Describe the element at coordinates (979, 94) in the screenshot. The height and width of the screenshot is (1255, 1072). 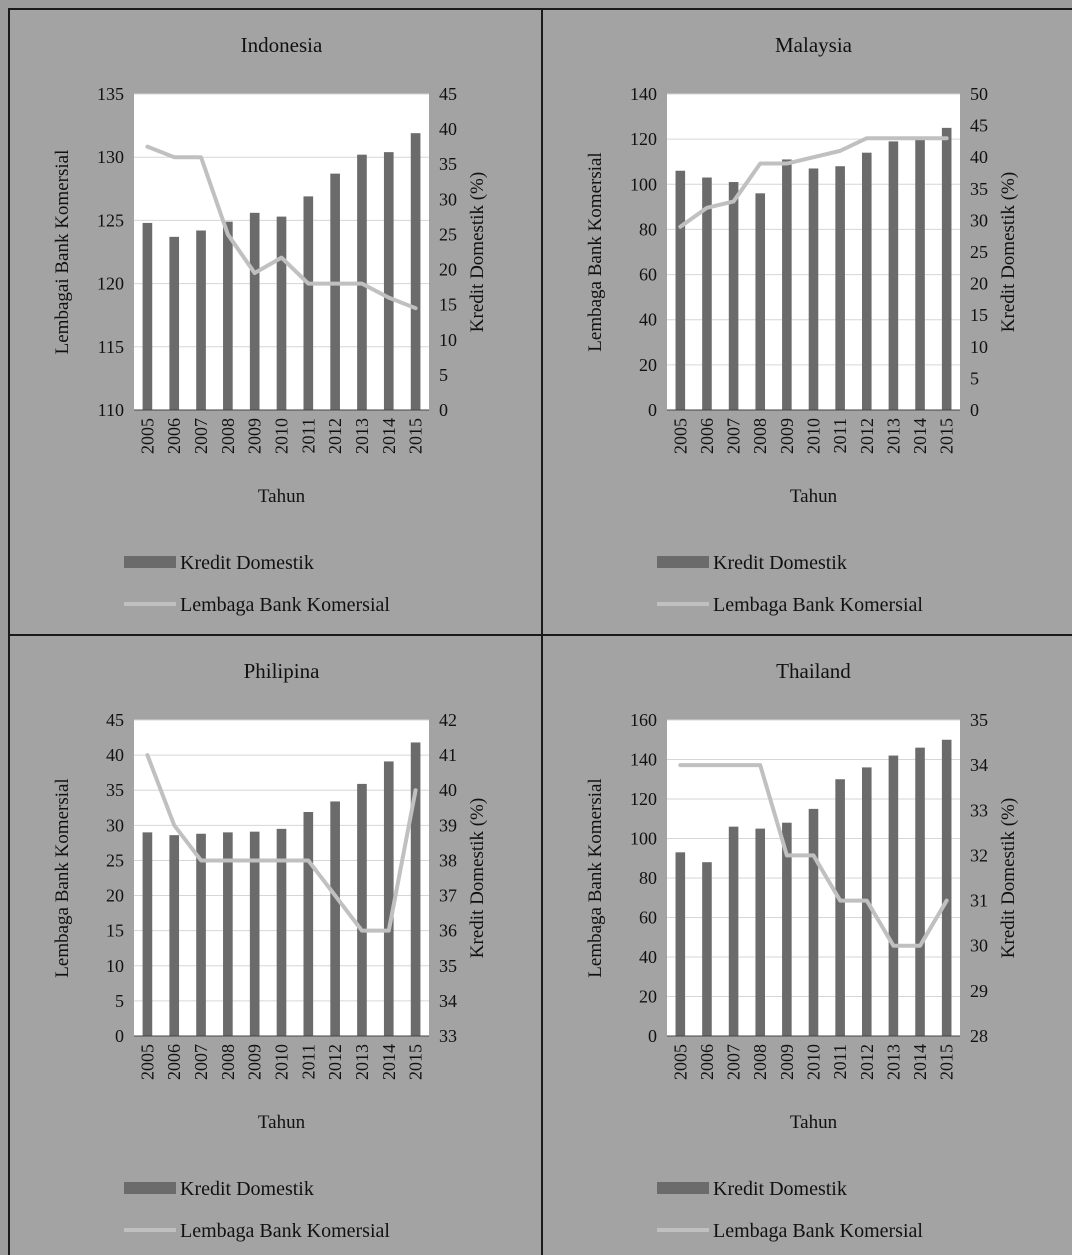
I see `y2-tick-label: 50` at that location.